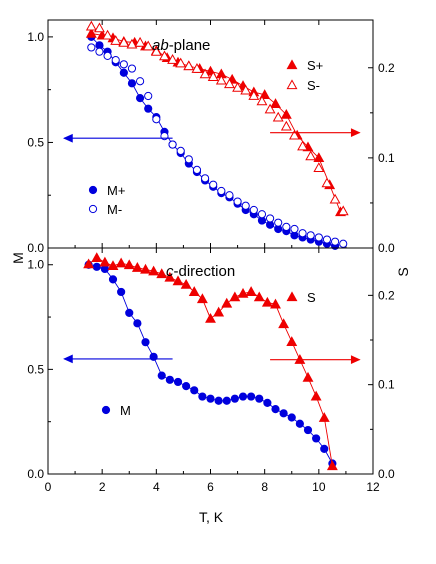 This screenshot has width=436, height=564. What do you see at coordinates (164, 55) in the screenshot?
I see `point-S--9` at bounding box center [164, 55].